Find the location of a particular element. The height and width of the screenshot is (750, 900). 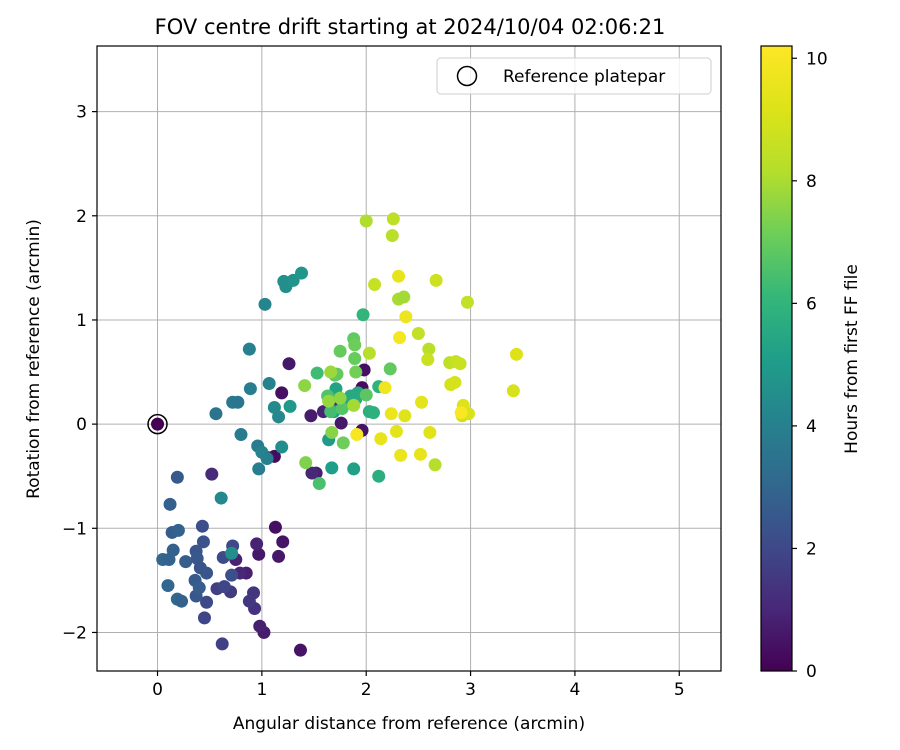

y-tick-label: −1 is located at coordinates (74, 529).